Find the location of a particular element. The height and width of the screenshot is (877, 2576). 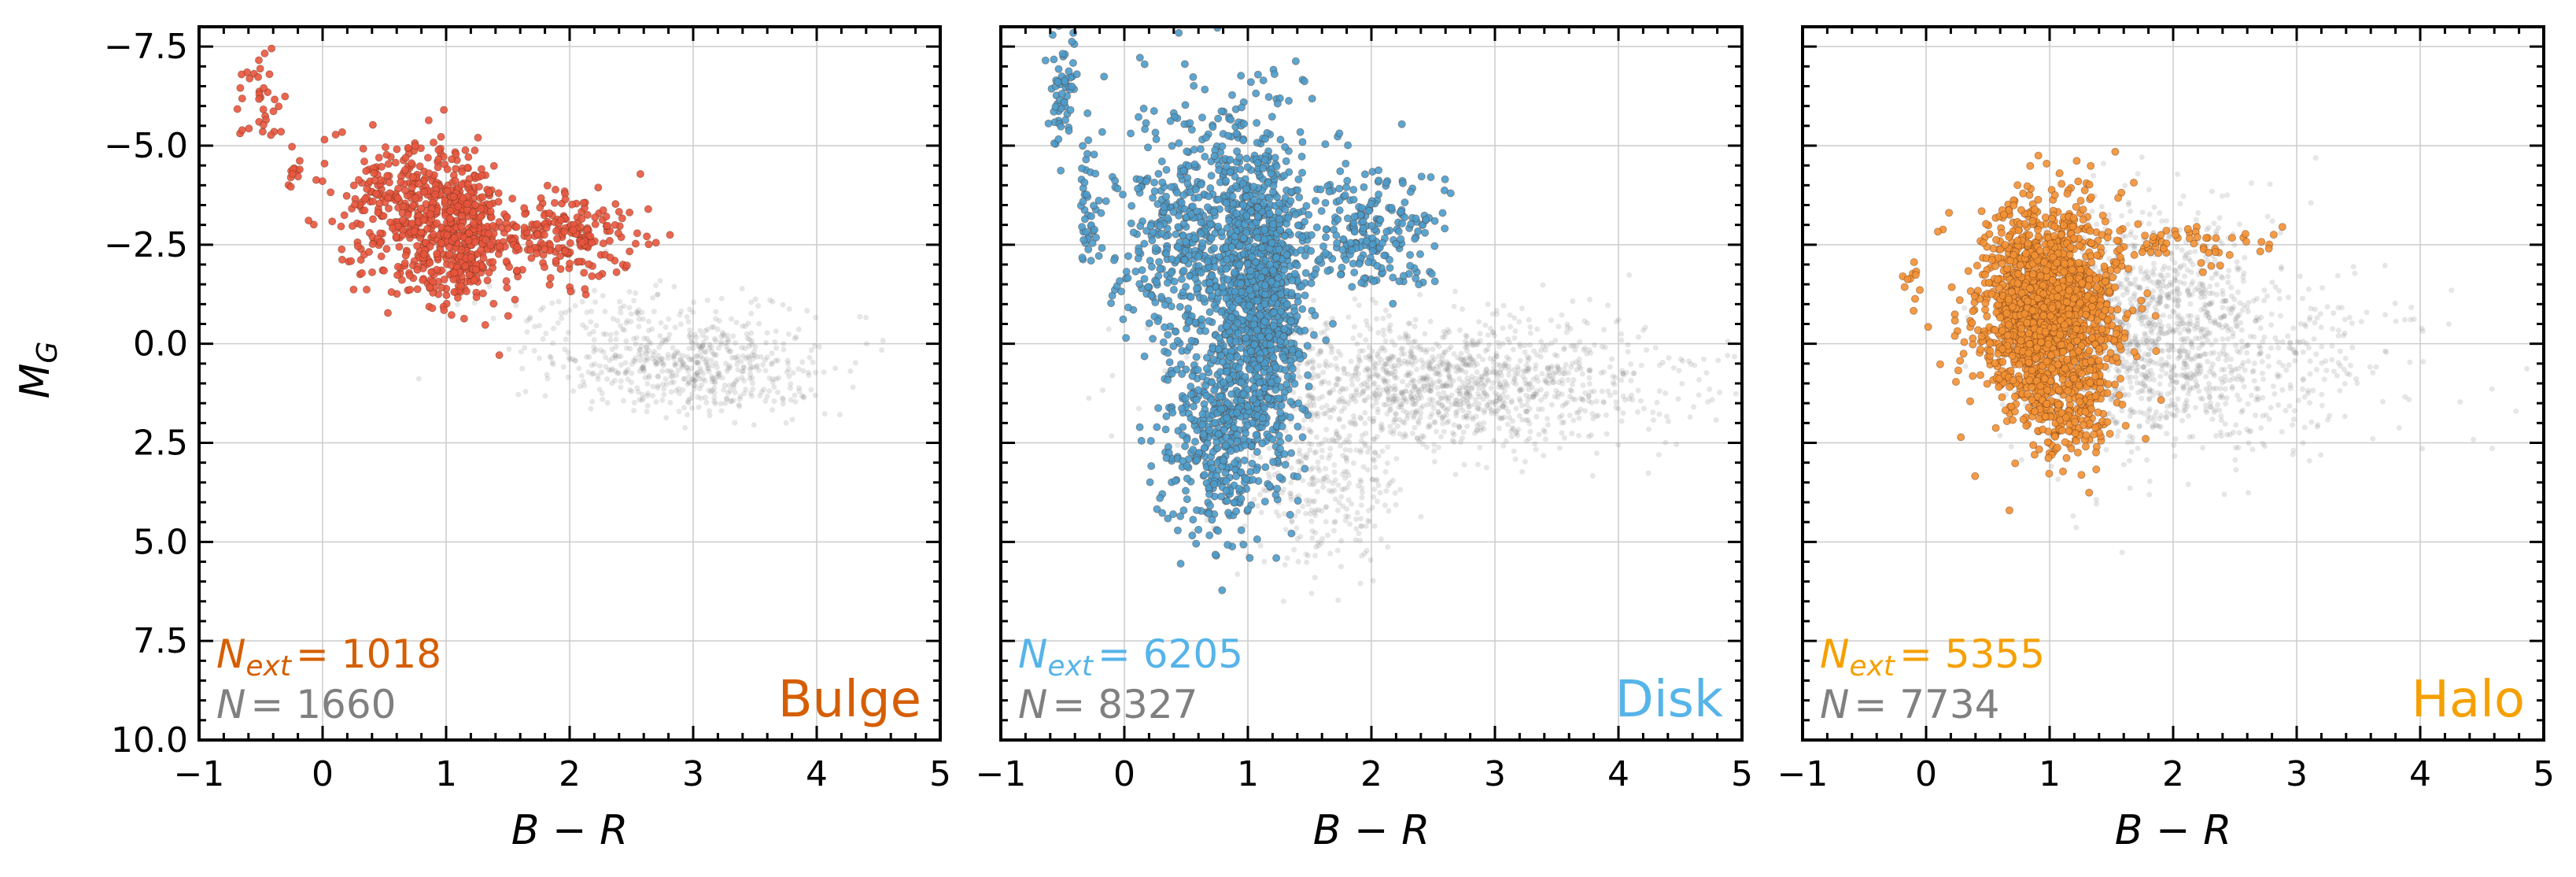

y-tick-label: −7.5 is located at coordinates (146, 47).